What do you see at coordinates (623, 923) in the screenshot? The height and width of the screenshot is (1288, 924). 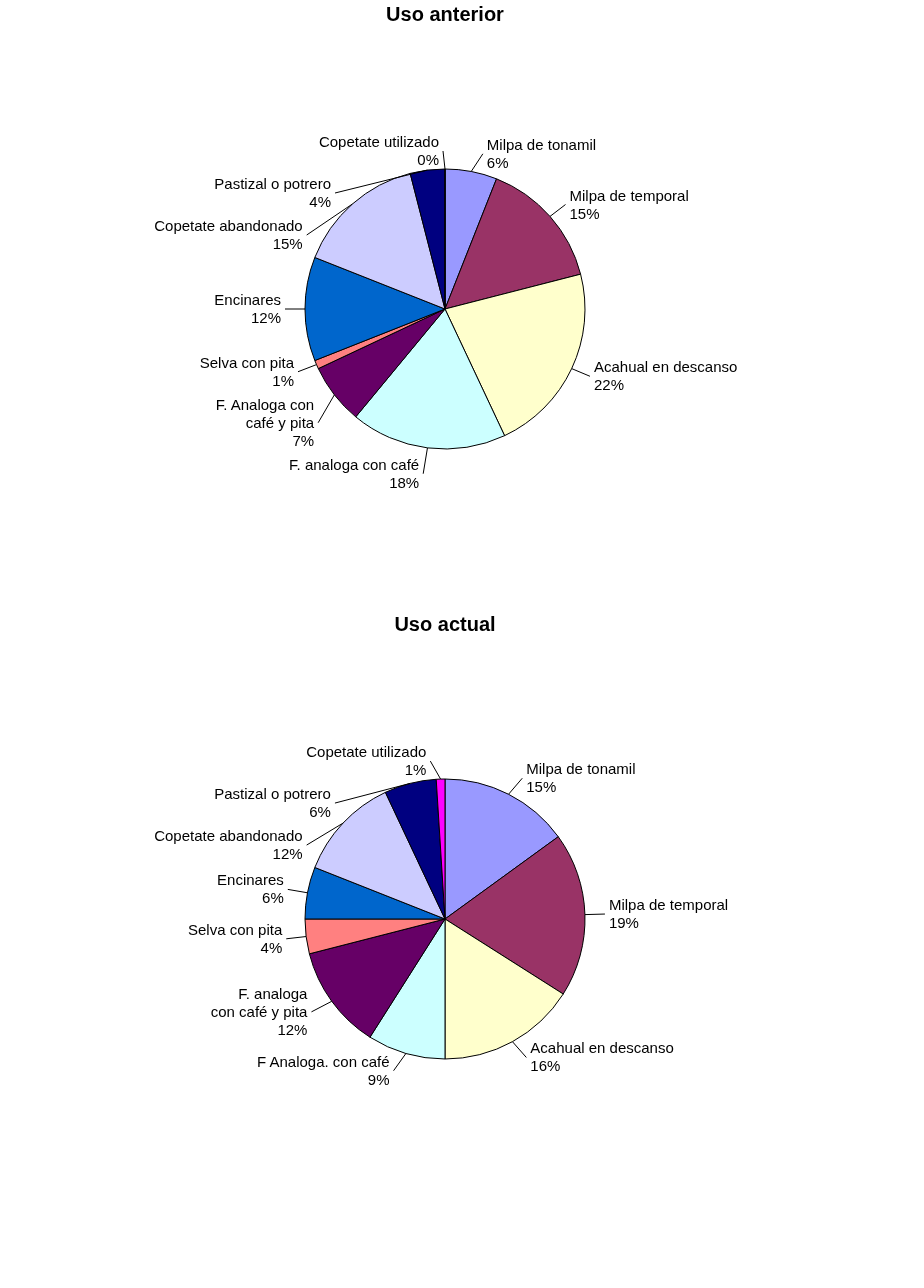 I see `data-label: 19%` at bounding box center [623, 923].